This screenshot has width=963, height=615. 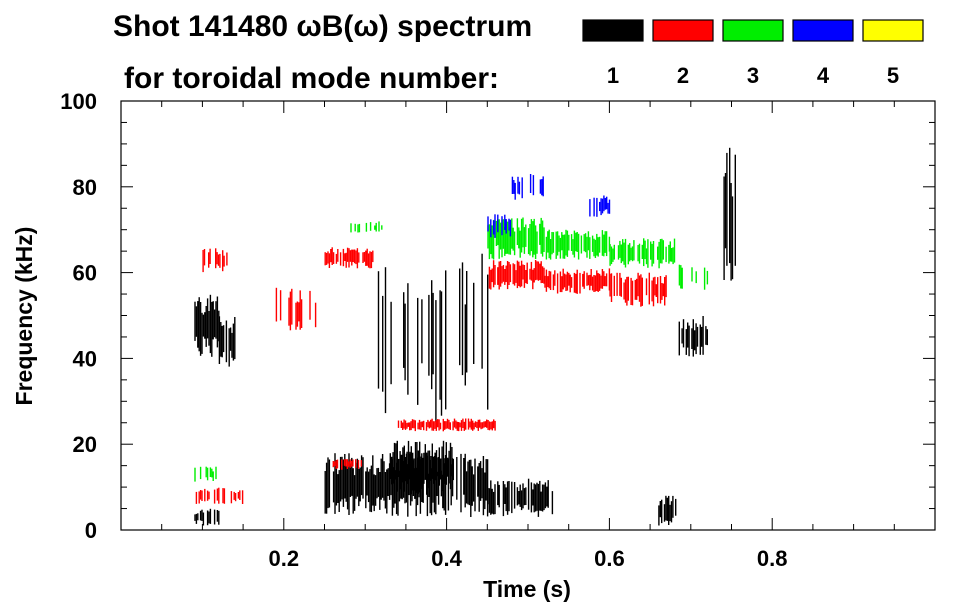 What do you see at coordinates (613, 75) in the screenshot?
I see `legend-label-1: 1` at bounding box center [613, 75].